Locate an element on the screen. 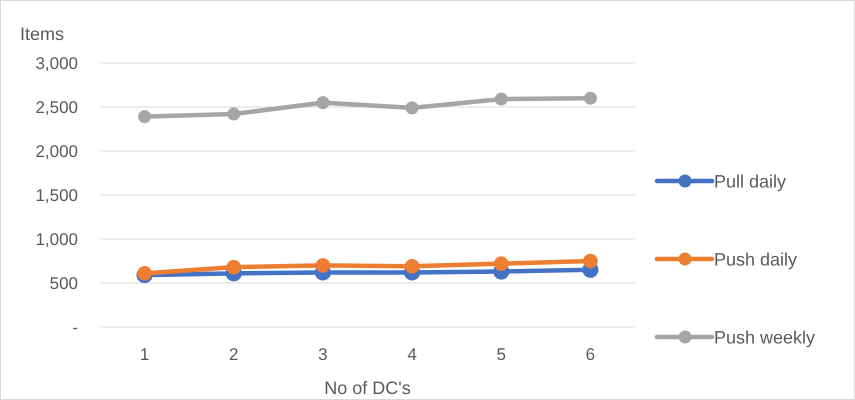 The height and width of the screenshot is (400, 855). x-tick-label: 2 is located at coordinates (233, 354).